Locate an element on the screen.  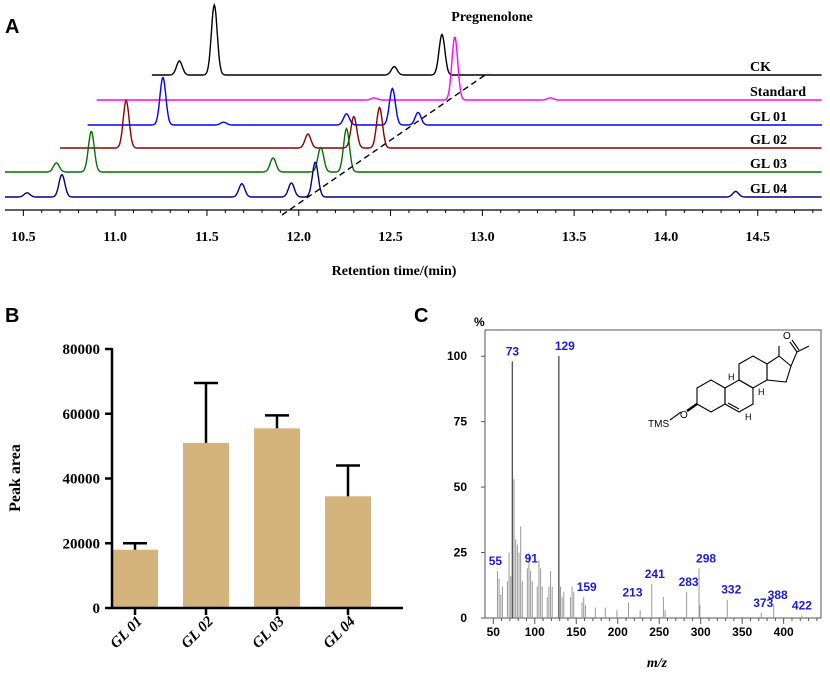
pregnenolone-annotation: Pregnenolone is located at coordinates (491, 17).